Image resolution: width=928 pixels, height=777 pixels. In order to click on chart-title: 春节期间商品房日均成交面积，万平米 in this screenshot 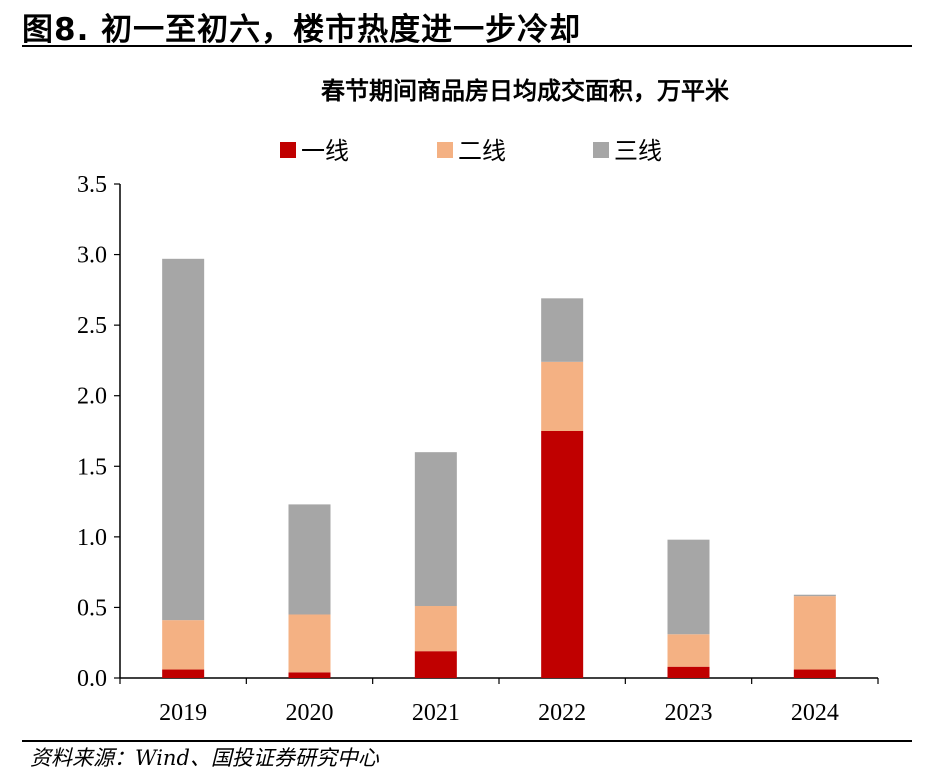, I will do `click(525, 91)`.